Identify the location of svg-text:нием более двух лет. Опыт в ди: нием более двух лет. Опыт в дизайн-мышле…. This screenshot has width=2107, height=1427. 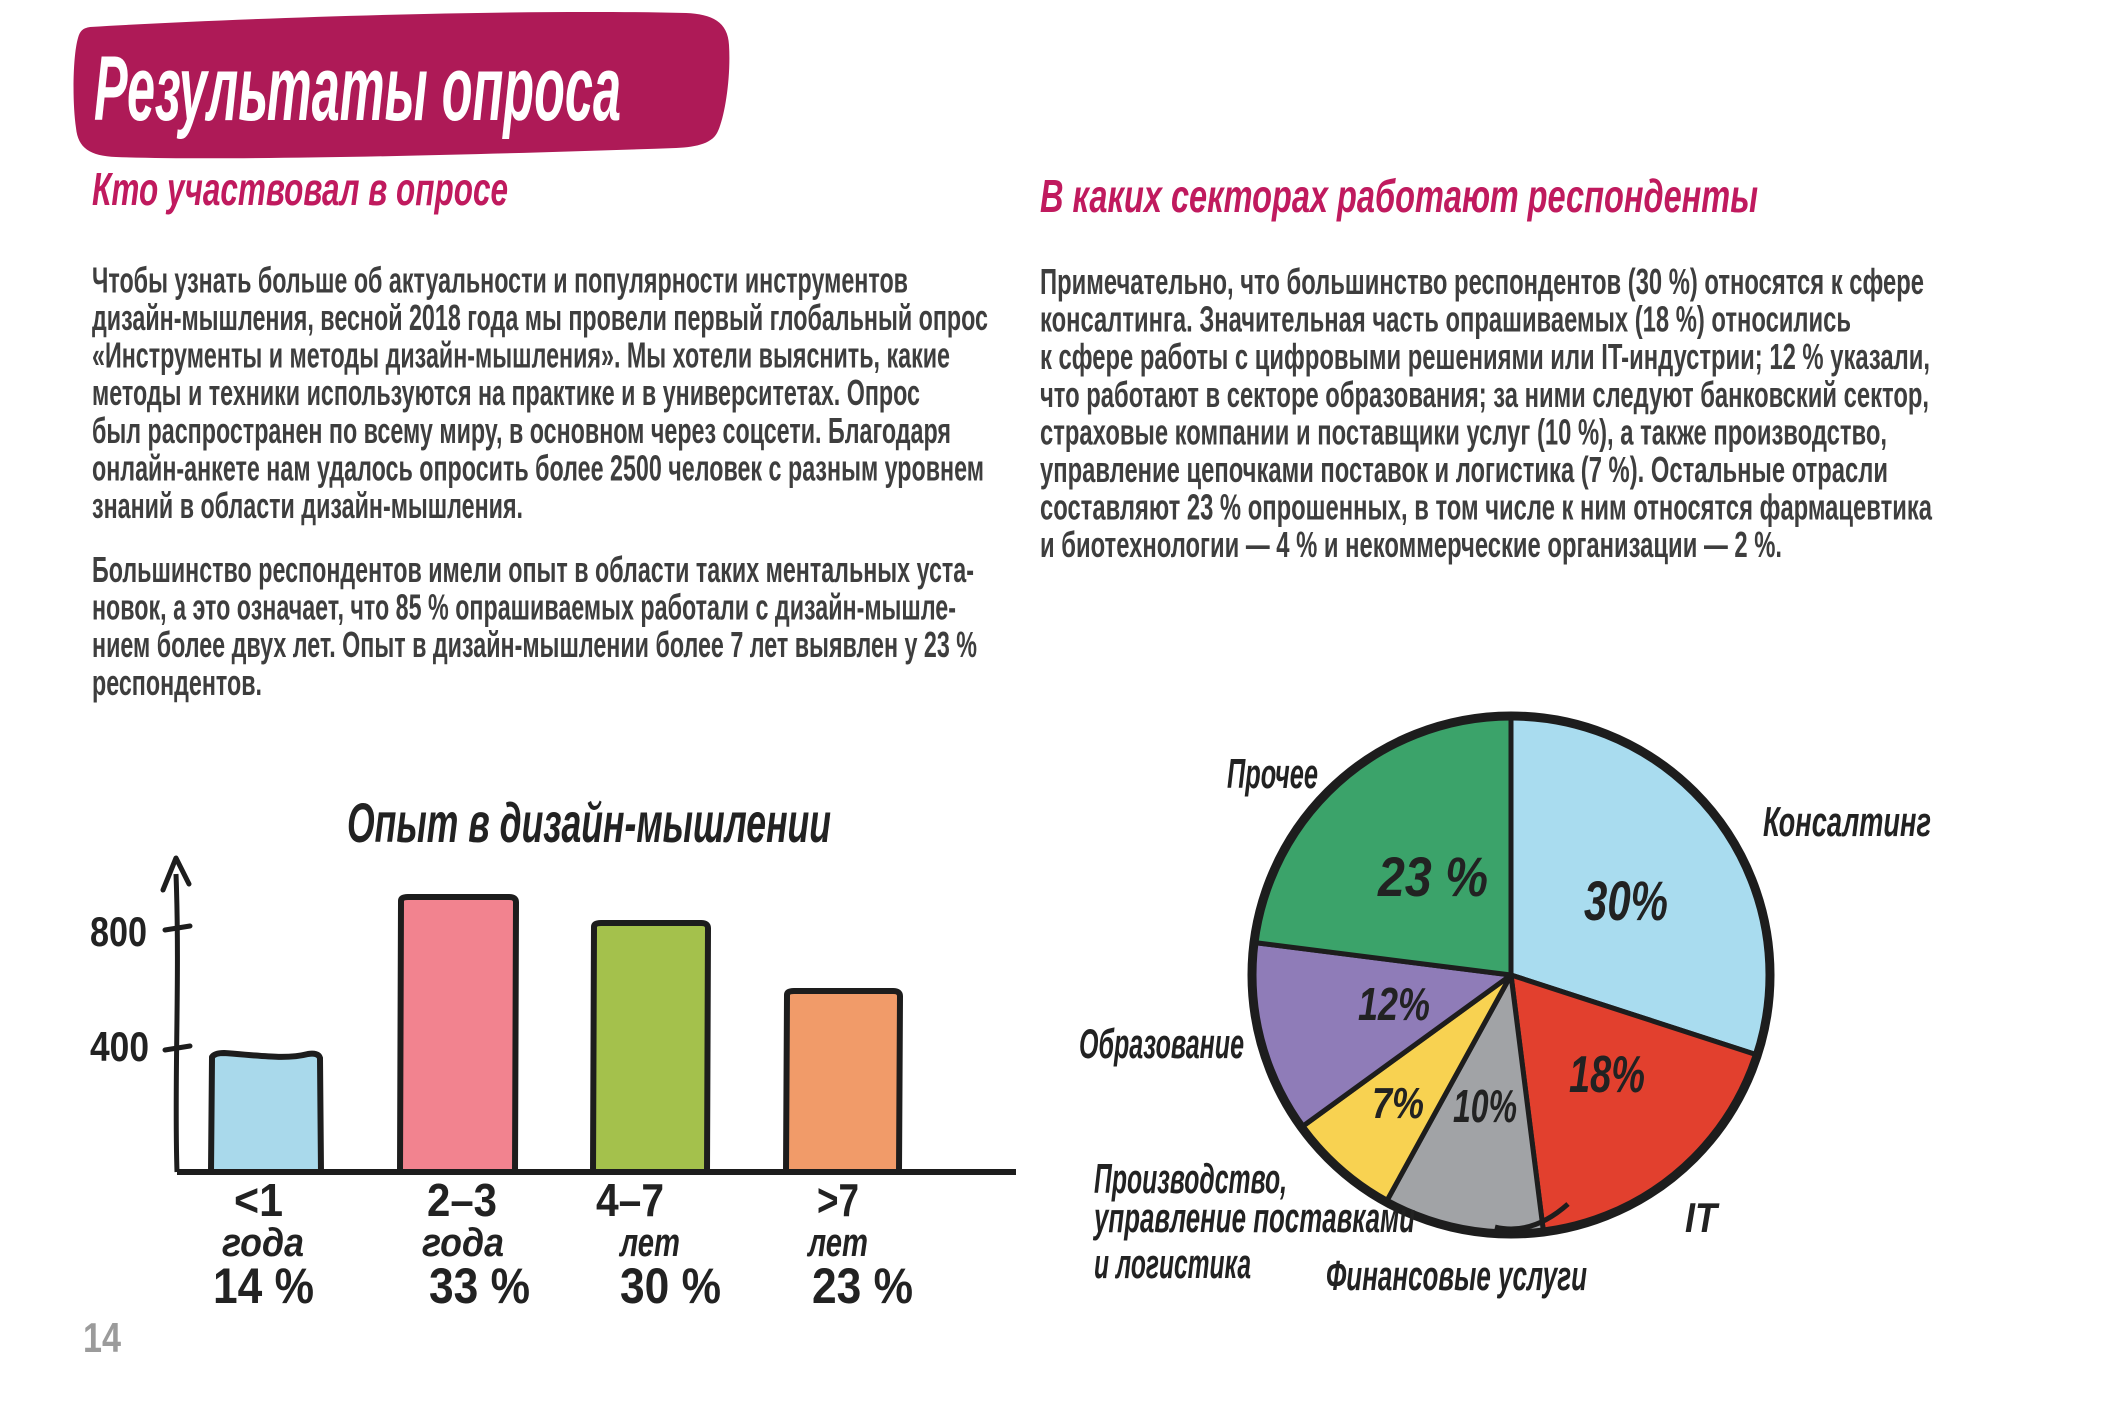
(534, 644).